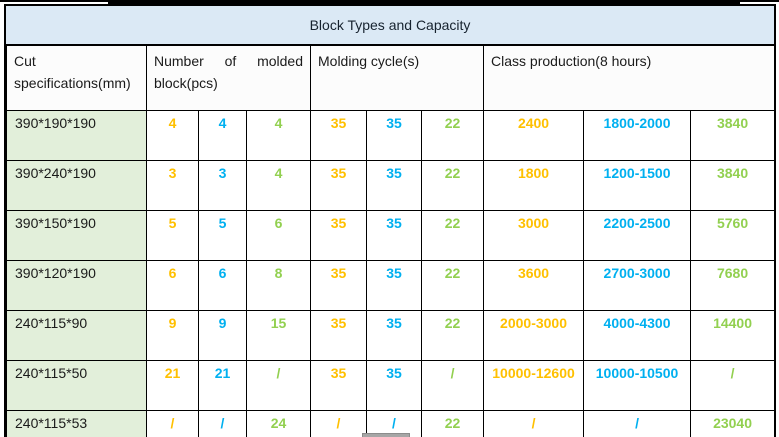  Describe the element at coordinates (390, 25) in the screenshot. I see `table-title: Block Types and Capacity` at that location.